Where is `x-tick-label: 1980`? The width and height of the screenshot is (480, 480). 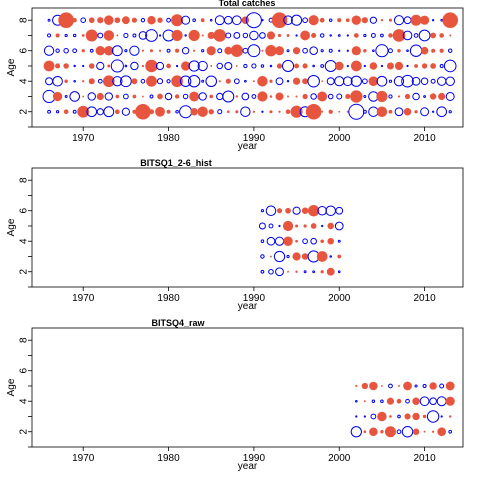 x-tick-label: 1980 is located at coordinates (168, 138).